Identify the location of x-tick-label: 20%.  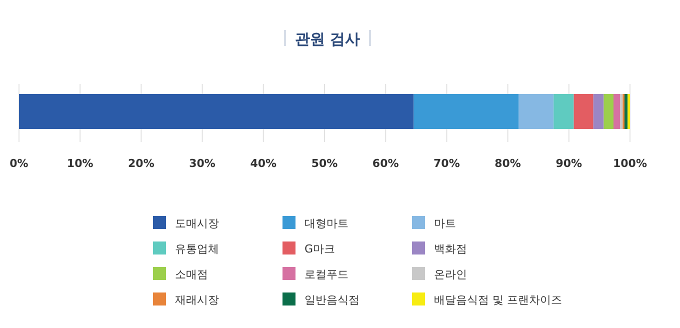
(141, 163).